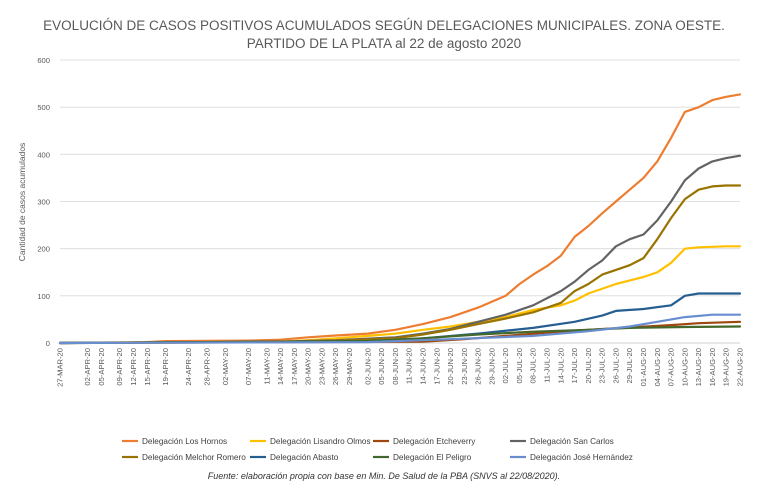 This screenshot has height=495, width=768. I want to click on legend-label: Delegación El Peligro, so click(432, 457).